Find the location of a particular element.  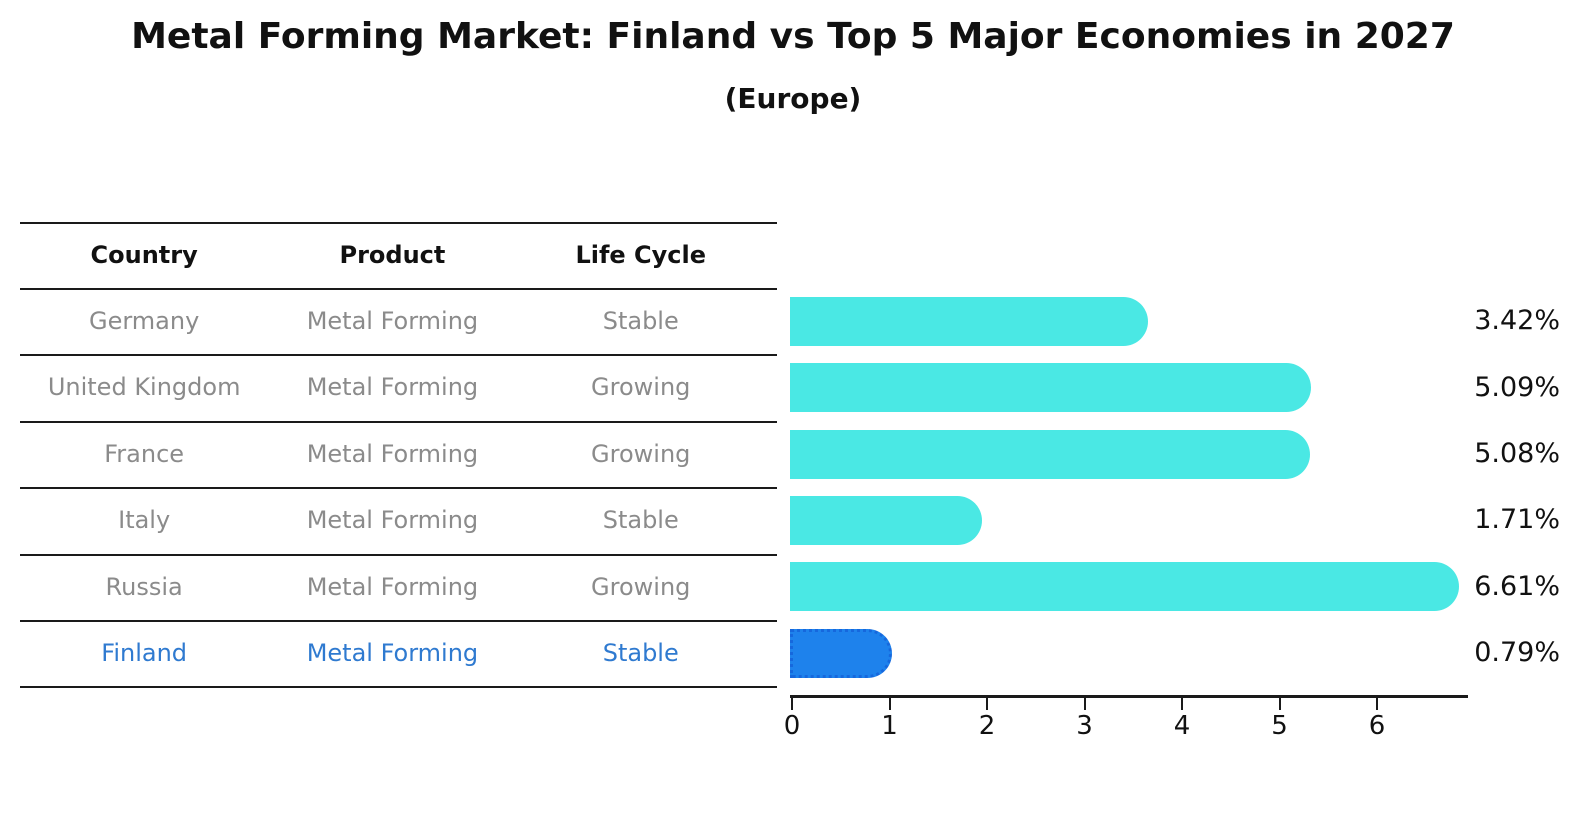

bar-france is located at coordinates (1050, 454).